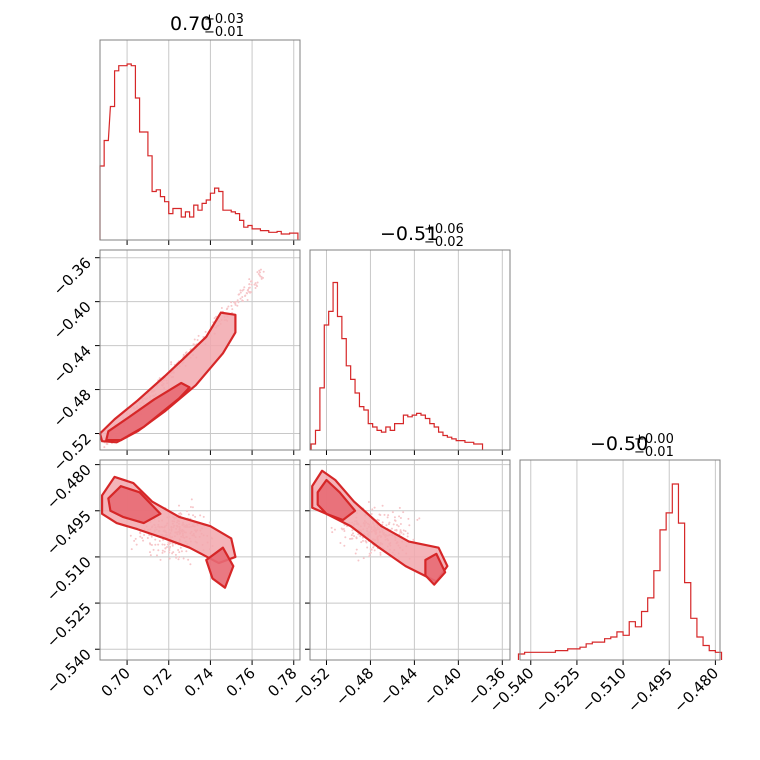  I want to click on x-tick-label: 0.74, so click(199, 682).